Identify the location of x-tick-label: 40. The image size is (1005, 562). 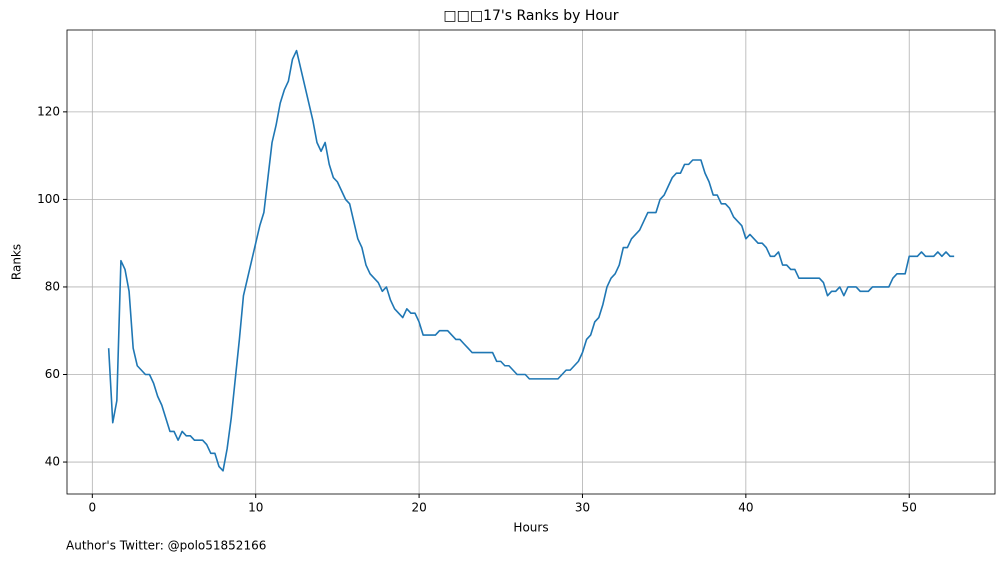
(745, 508).